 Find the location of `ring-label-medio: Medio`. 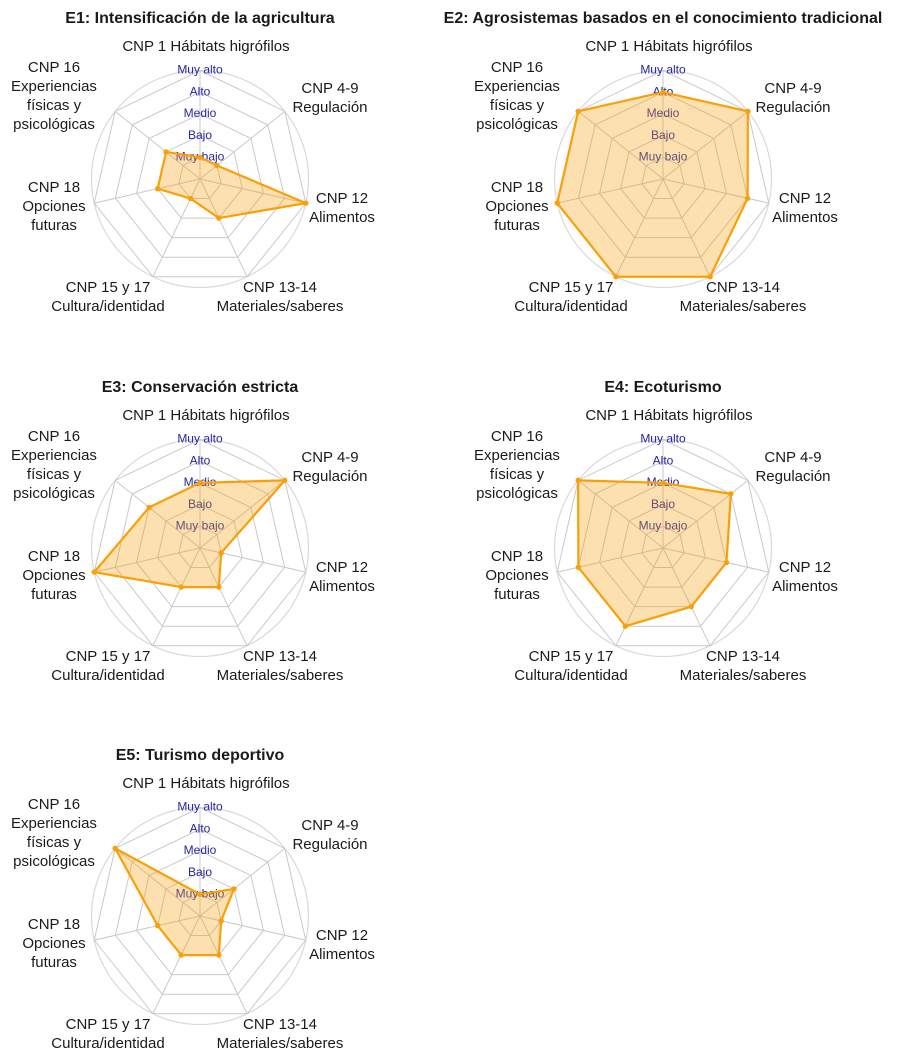

ring-label-medio: Medio is located at coordinates (200, 850).